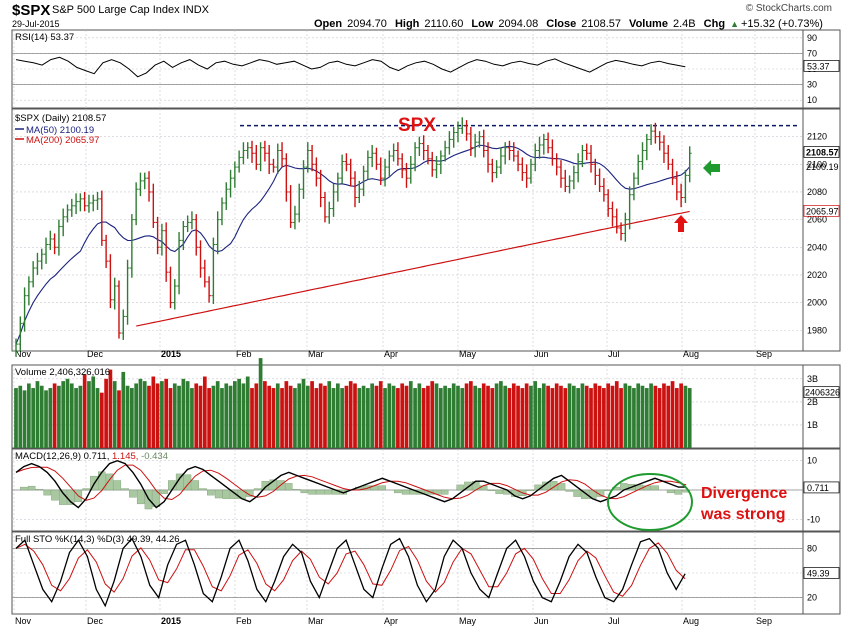 The image size is (842, 631). Describe the element at coordinates (468, 354) in the screenshot. I see `x-tick-label-top: May` at that location.